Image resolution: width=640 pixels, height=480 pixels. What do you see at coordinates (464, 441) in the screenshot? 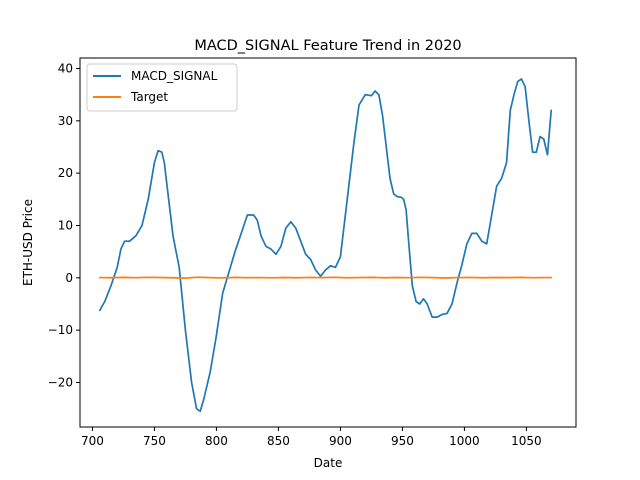
I see `x-tick-label: 1000` at bounding box center [464, 441].